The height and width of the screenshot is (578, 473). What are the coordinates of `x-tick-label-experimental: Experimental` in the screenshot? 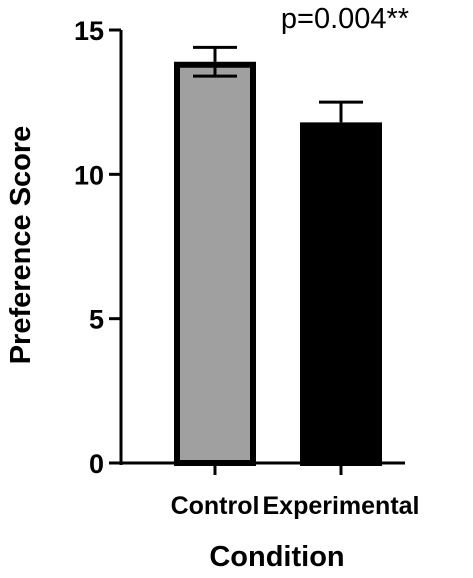 It's located at (340, 506).